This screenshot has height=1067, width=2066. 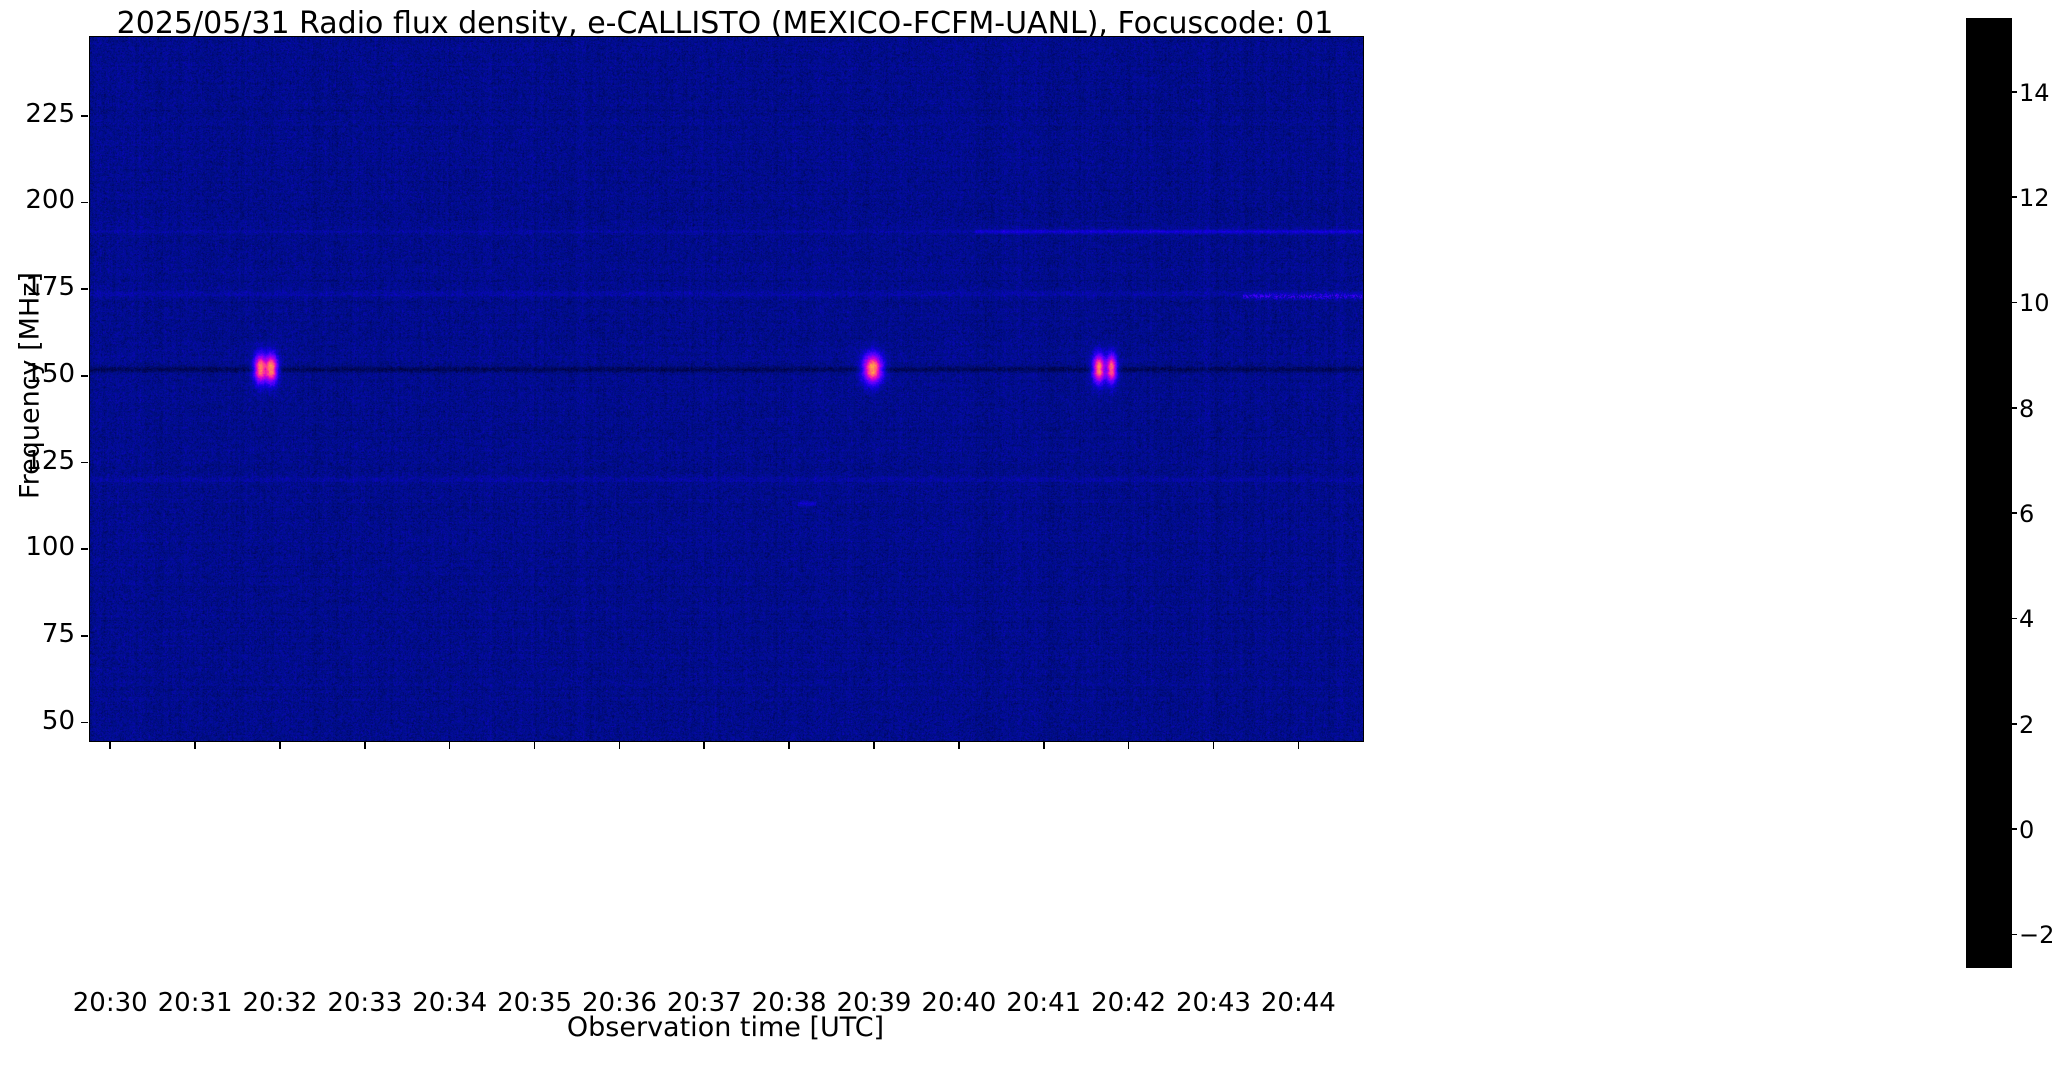 What do you see at coordinates (50, 113) in the screenshot?
I see `y-tick-label: 225` at bounding box center [50, 113].